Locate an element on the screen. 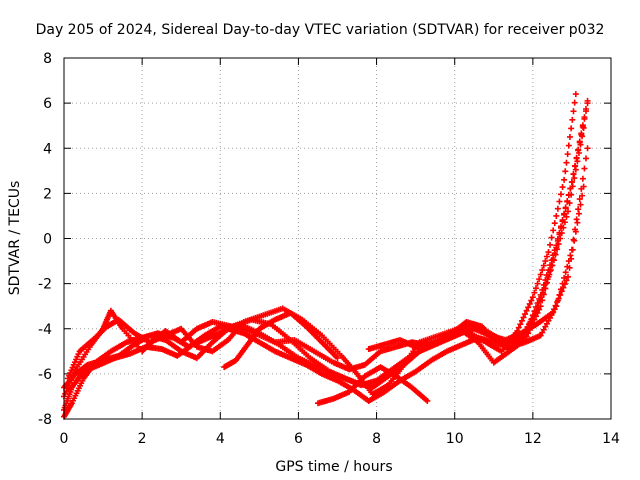  y-axis-label: SDTVAR / TECUs is located at coordinates (15, 238).